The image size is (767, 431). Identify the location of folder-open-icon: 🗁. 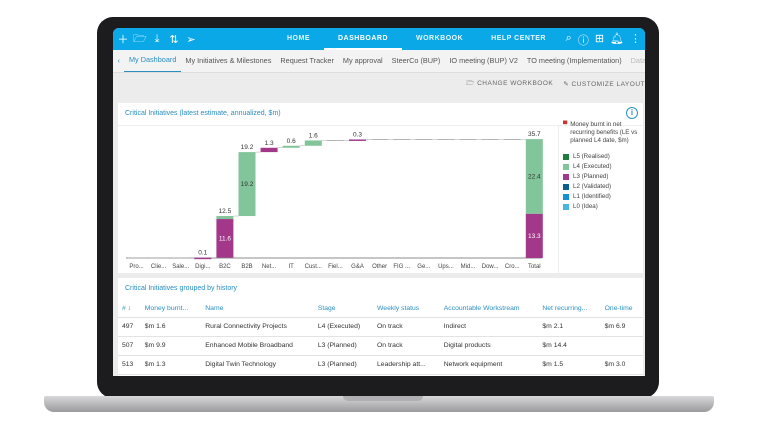
(140, 38).